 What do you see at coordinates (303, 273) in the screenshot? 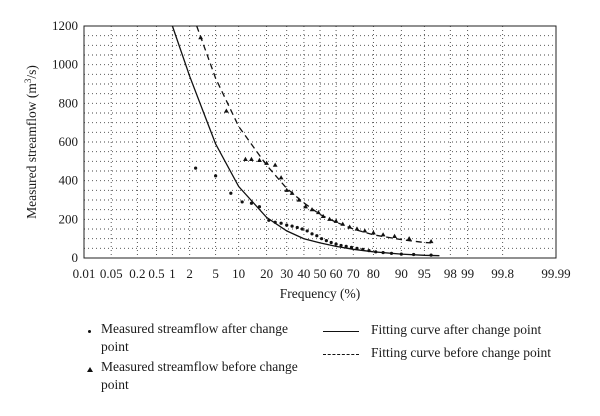
I see `x-tick-label: 40` at bounding box center [303, 273].